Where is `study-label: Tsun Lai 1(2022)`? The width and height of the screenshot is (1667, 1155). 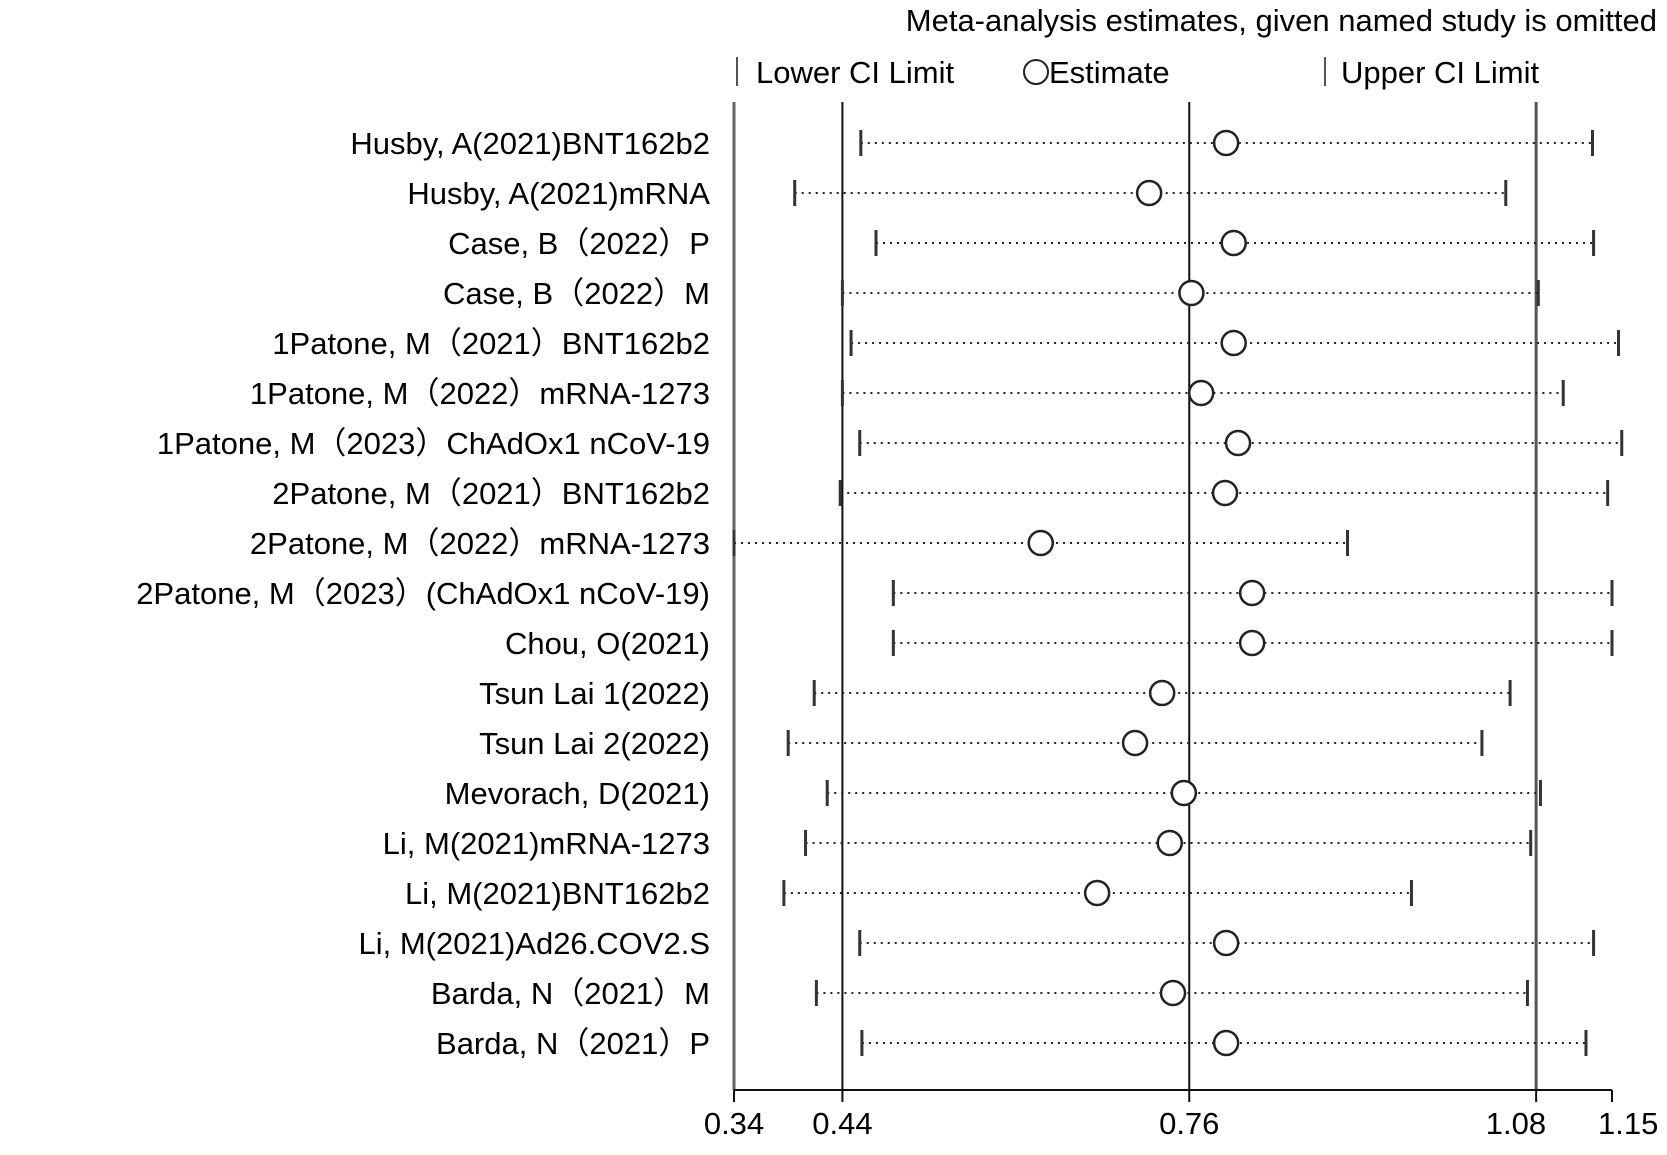
study-label: Tsun Lai 1(2022) is located at coordinates (594, 693).